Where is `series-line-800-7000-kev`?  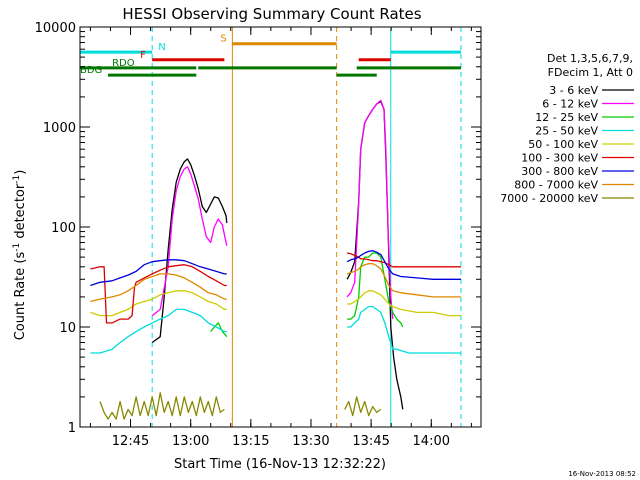 series-line-800-7000-kev is located at coordinates (275, 283).